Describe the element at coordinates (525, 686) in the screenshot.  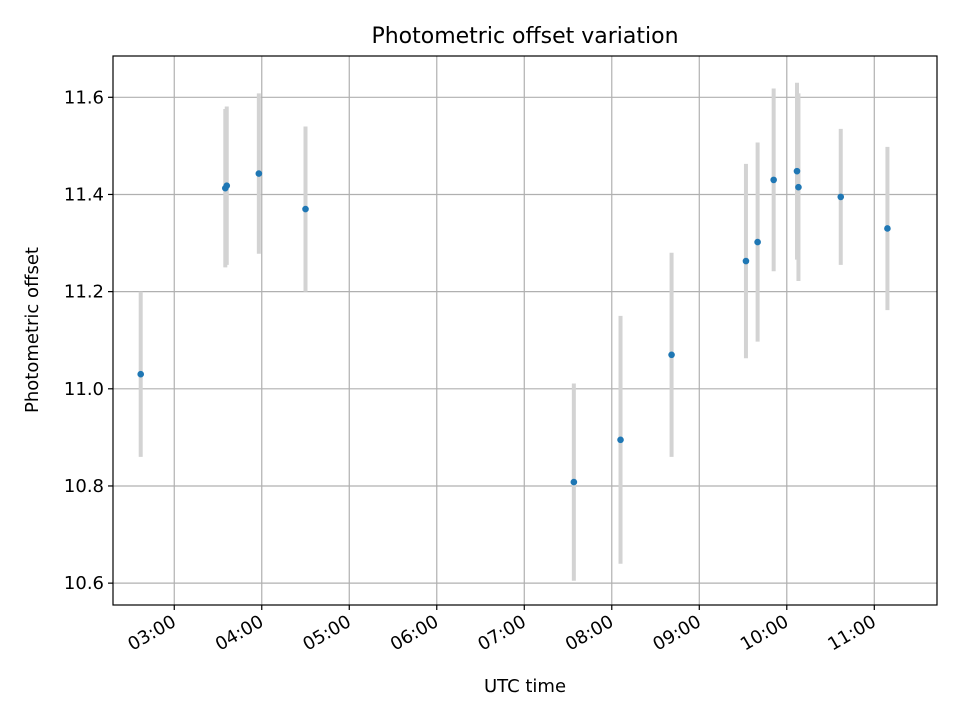
I see `x-axis-label: UTC time` at that location.